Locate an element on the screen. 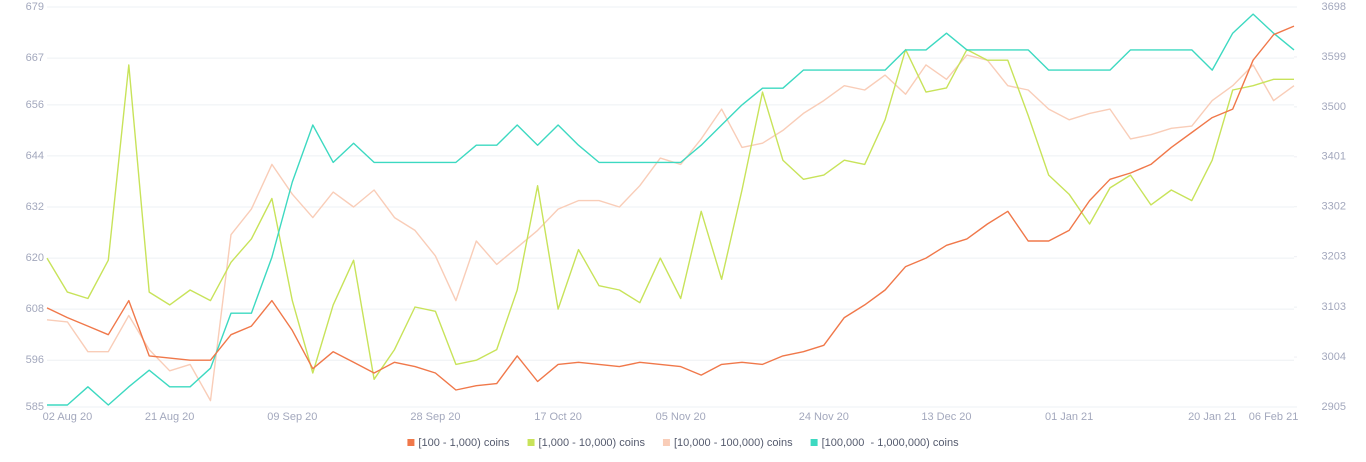 Image resolution: width=1366 pixels, height=462 pixels. x-tick-label: 02 Aug 20 is located at coordinates (68, 417).